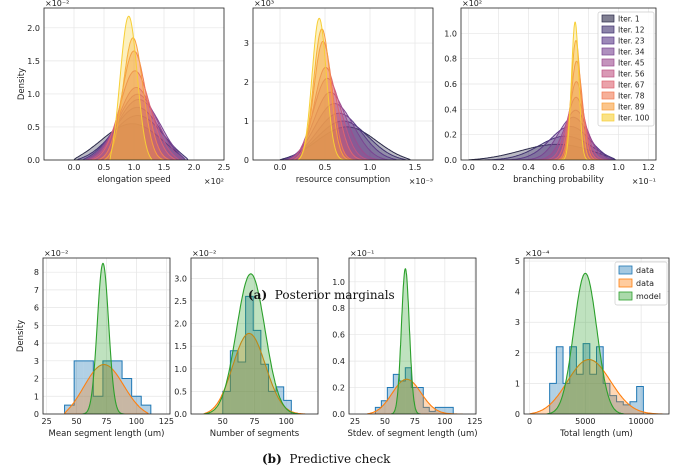 The width and height of the screenshot is (691, 470). Describe the element at coordinates (338, 308) in the screenshot. I see `y-tick-label: 0.8` at that location.